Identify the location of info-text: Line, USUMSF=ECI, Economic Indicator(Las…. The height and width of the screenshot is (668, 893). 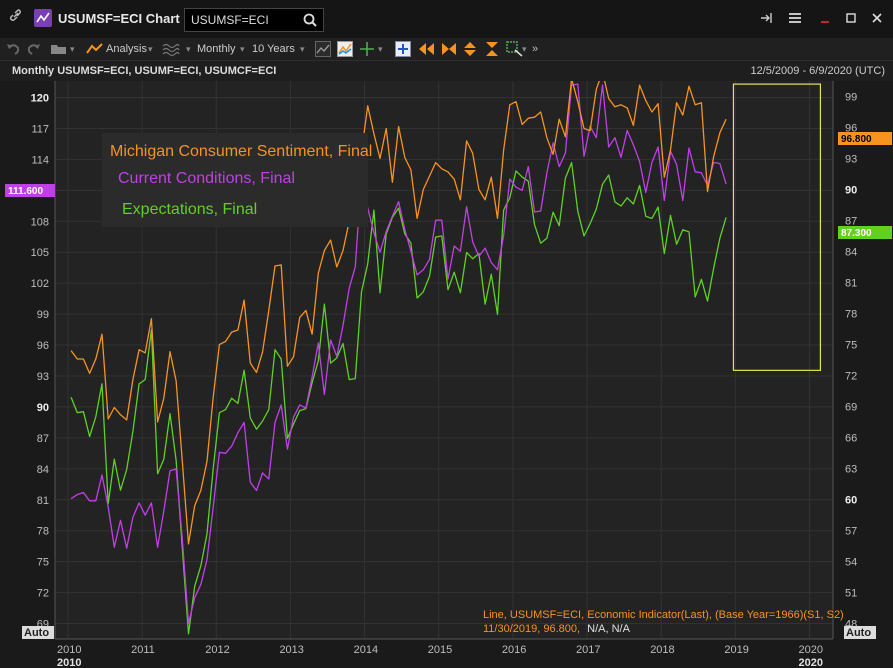
(663, 622).